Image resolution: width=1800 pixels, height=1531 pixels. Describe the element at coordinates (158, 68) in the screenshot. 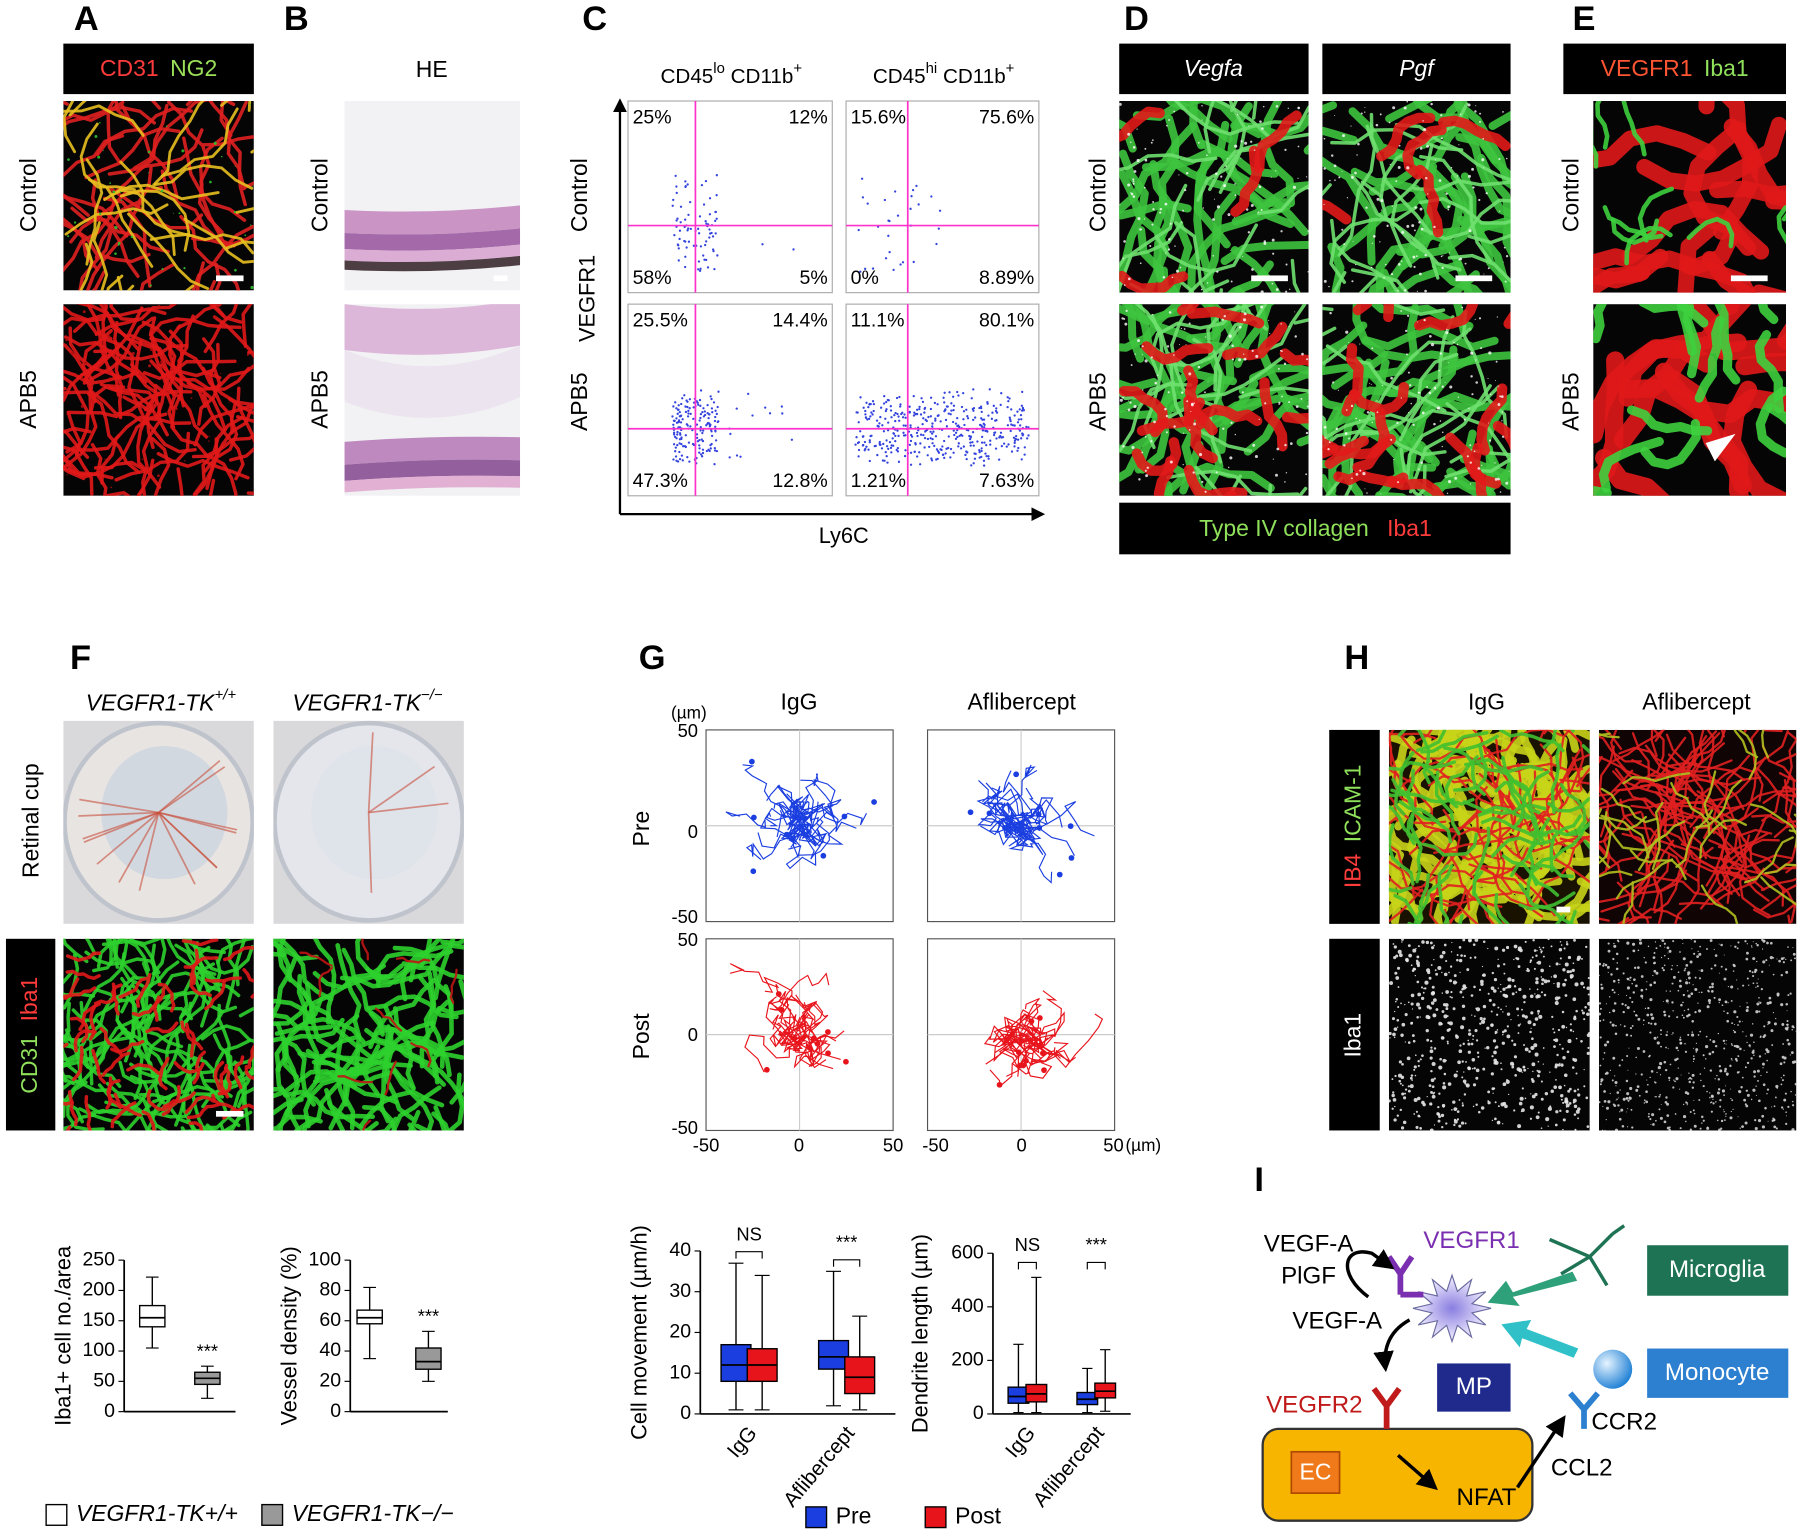

I see `stain-label: CD31NG2` at that location.